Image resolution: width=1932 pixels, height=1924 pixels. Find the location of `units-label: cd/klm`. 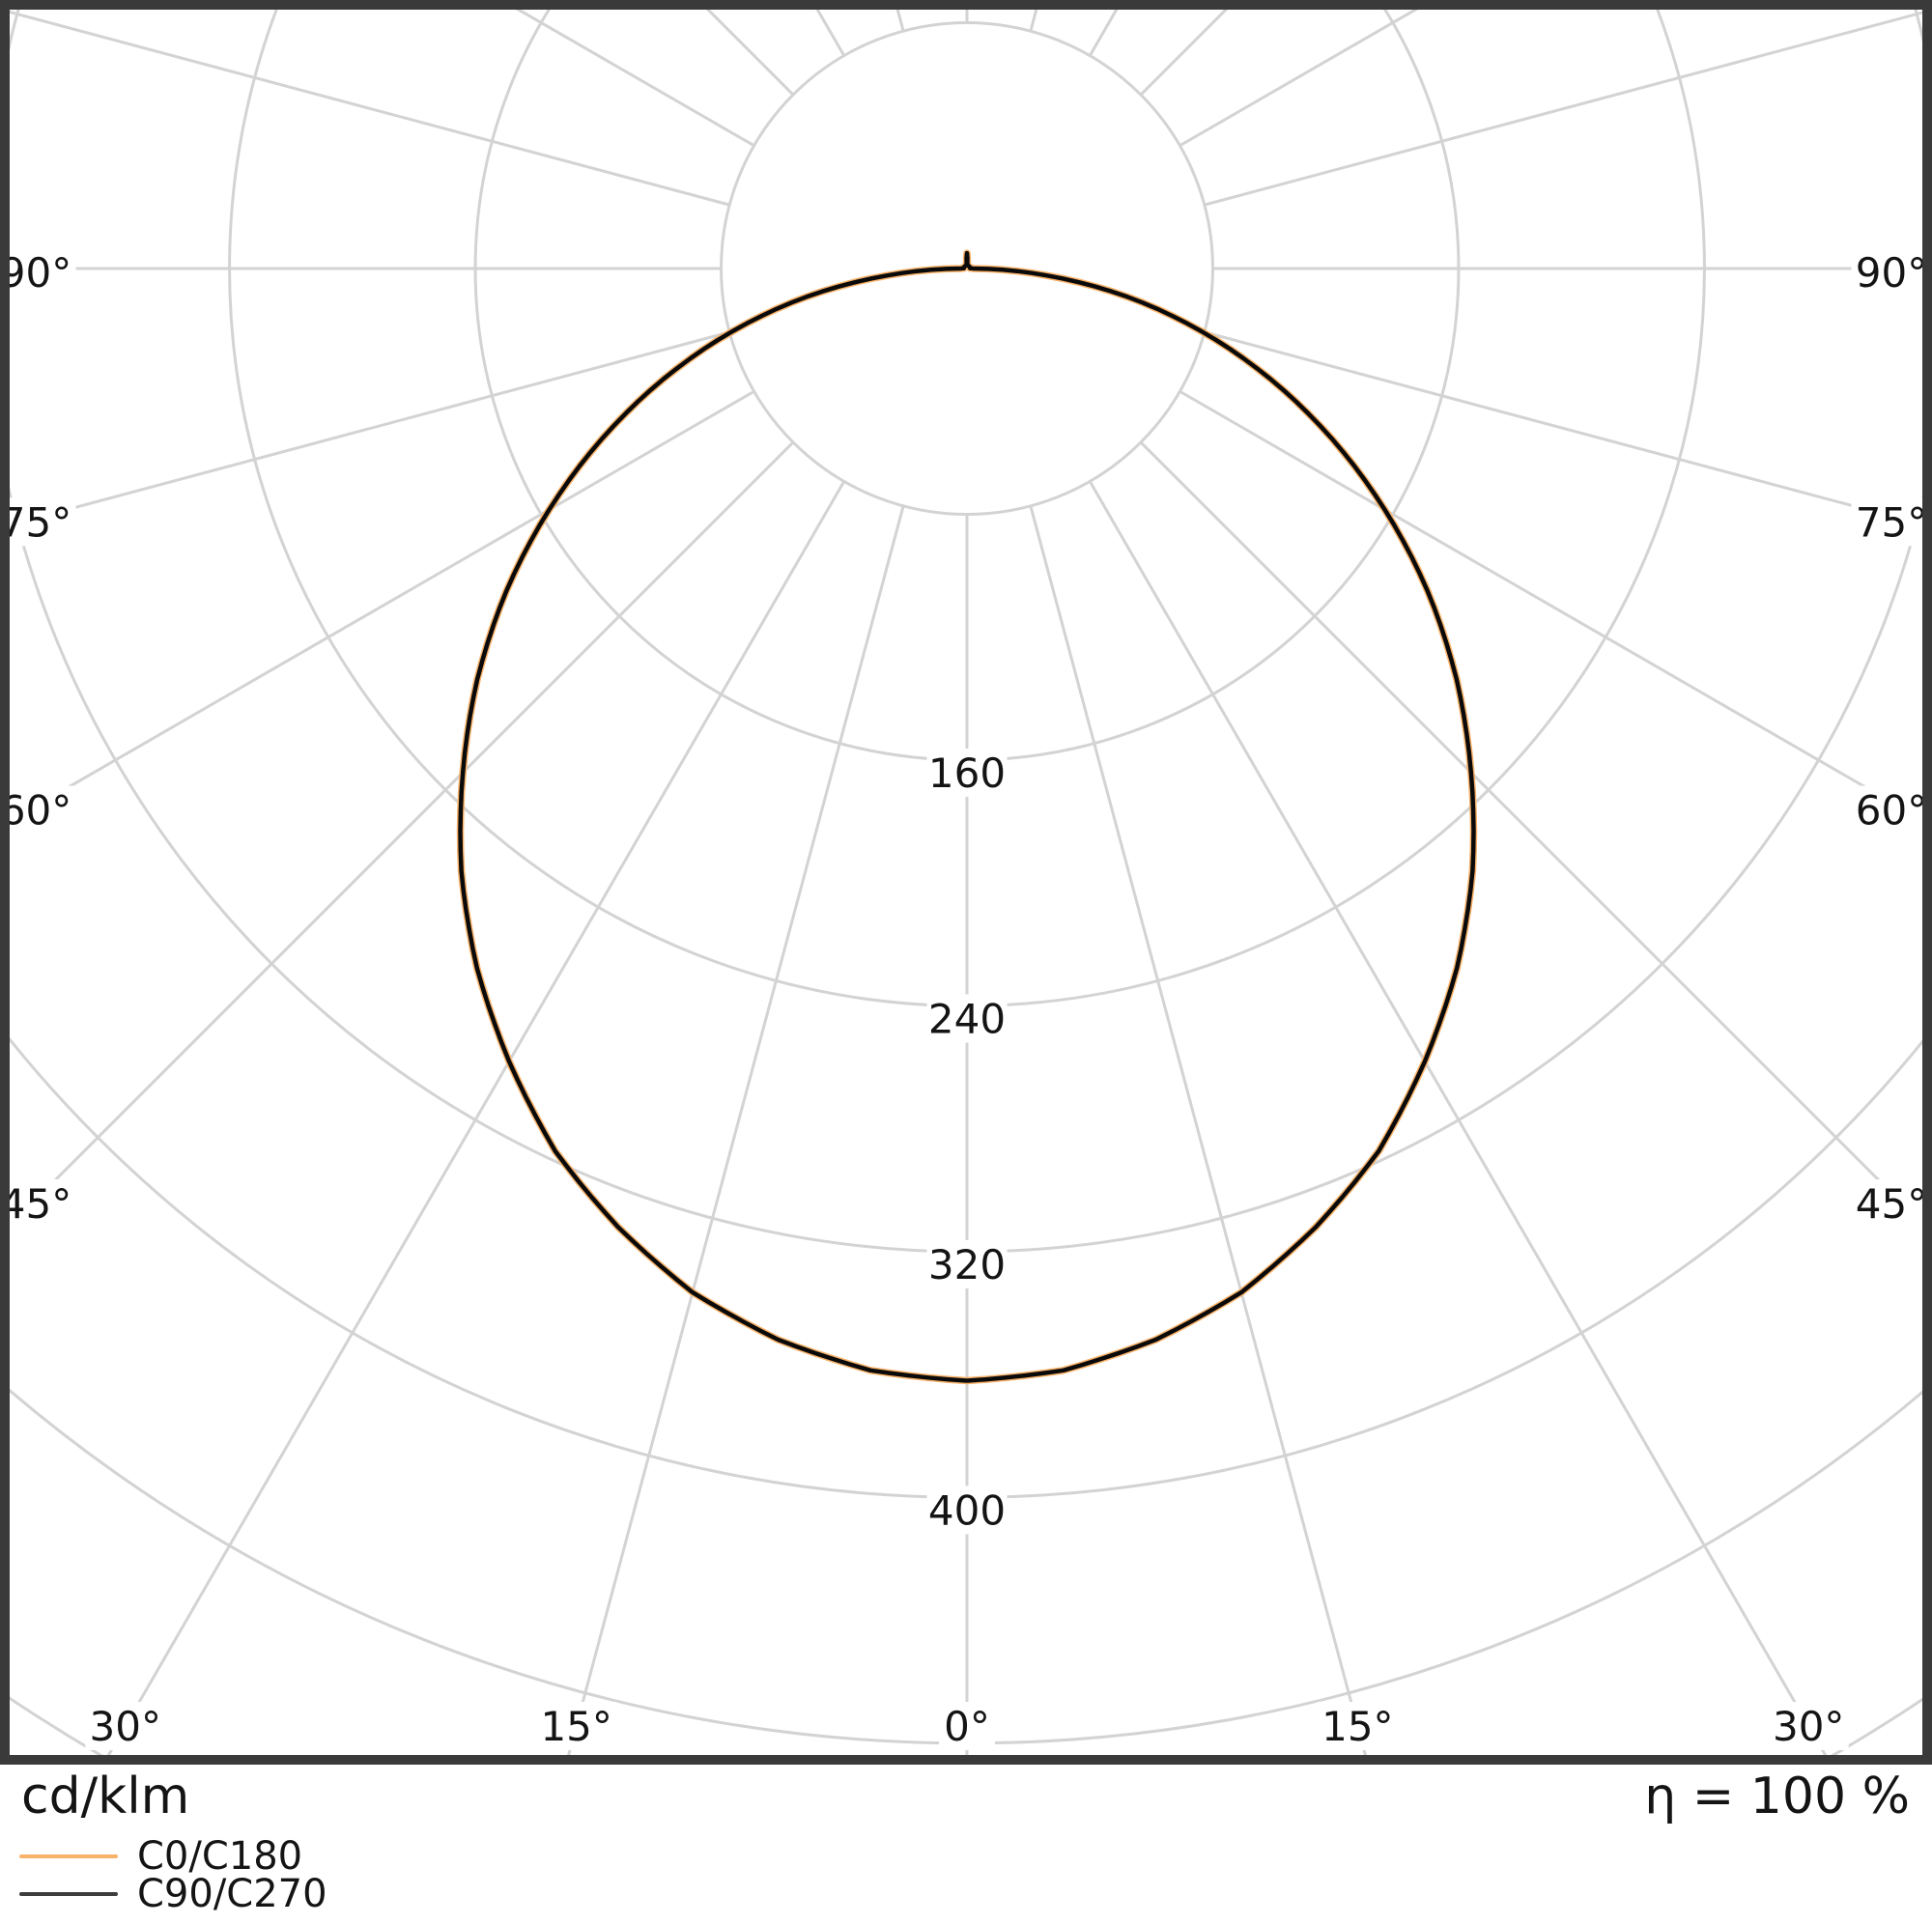

units-label: cd/klm is located at coordinates (105, 1796).